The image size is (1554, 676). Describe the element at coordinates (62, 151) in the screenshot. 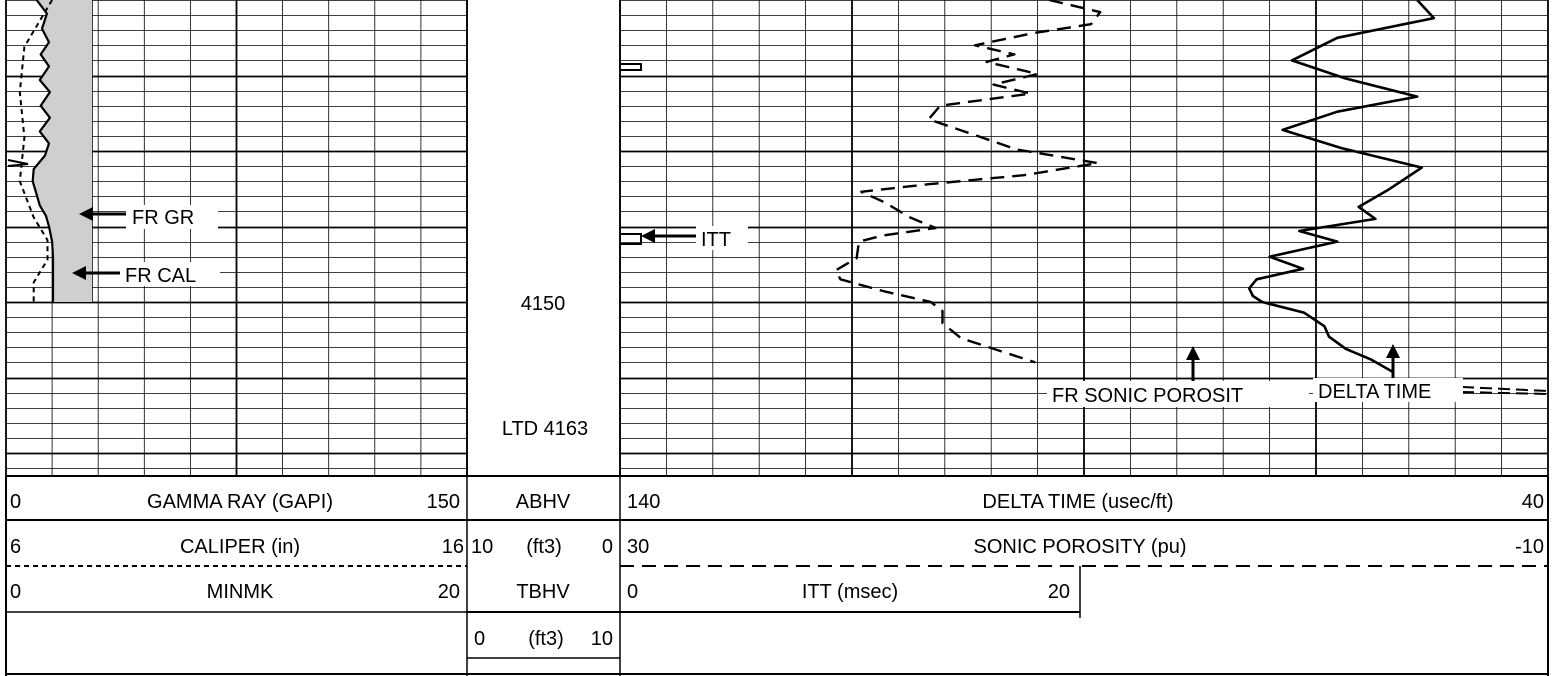

I see `gr-shading` at that location.